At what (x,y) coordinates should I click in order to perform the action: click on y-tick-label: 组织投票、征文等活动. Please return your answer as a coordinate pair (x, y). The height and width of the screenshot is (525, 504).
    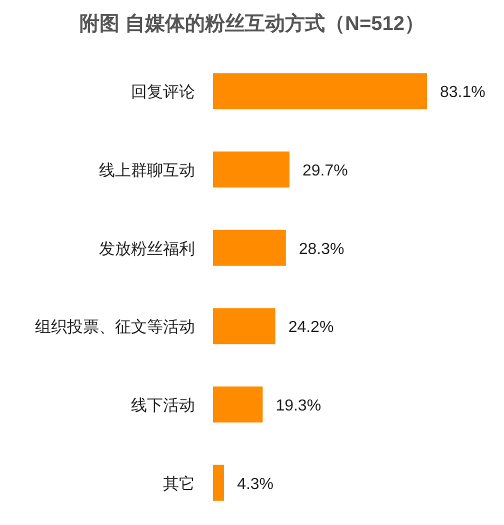
    Looking at the image, I should click on (115, 327).